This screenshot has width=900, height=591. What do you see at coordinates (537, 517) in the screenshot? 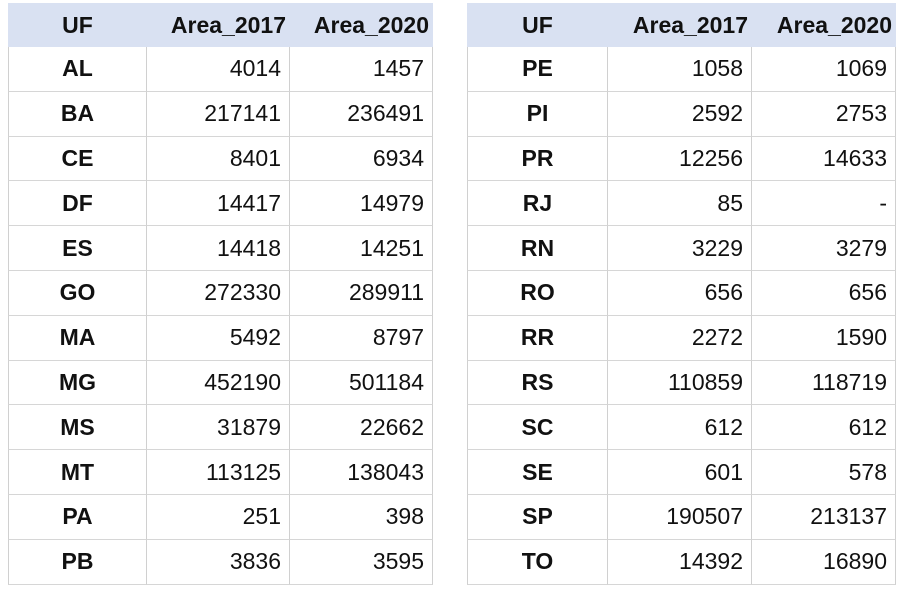
I see `uf-cell: SP` at bounding box center [537, 517].